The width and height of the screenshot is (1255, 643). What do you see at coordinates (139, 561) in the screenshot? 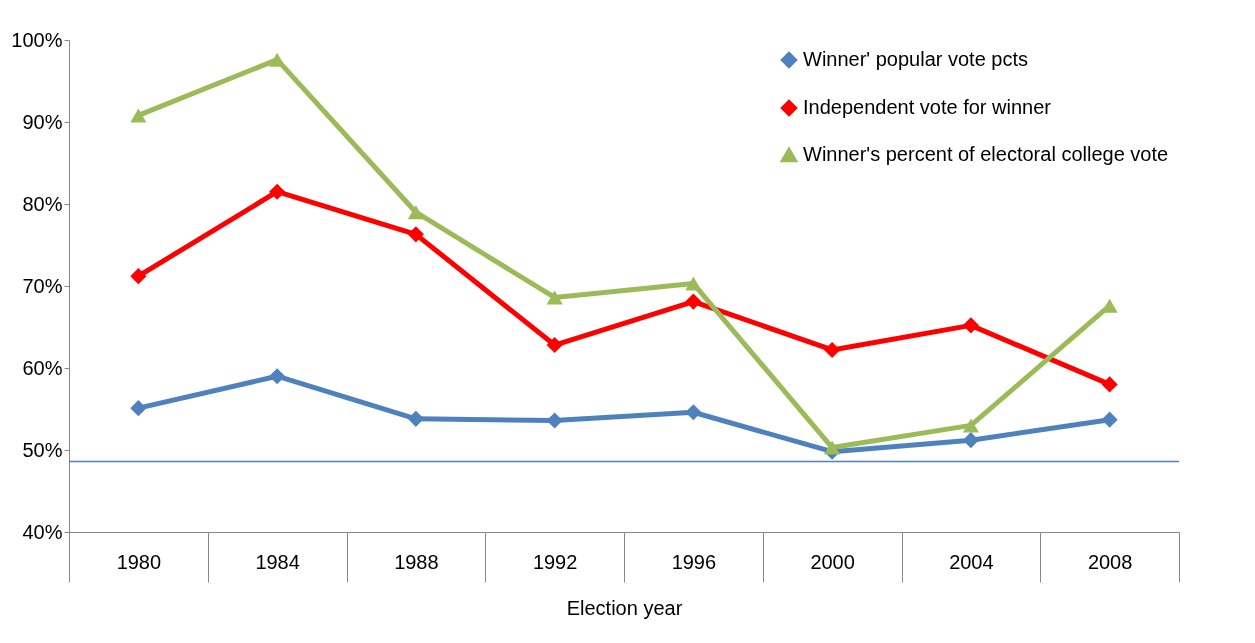
I see `x-tick-label: 1980` at bounding box center [139, 561].